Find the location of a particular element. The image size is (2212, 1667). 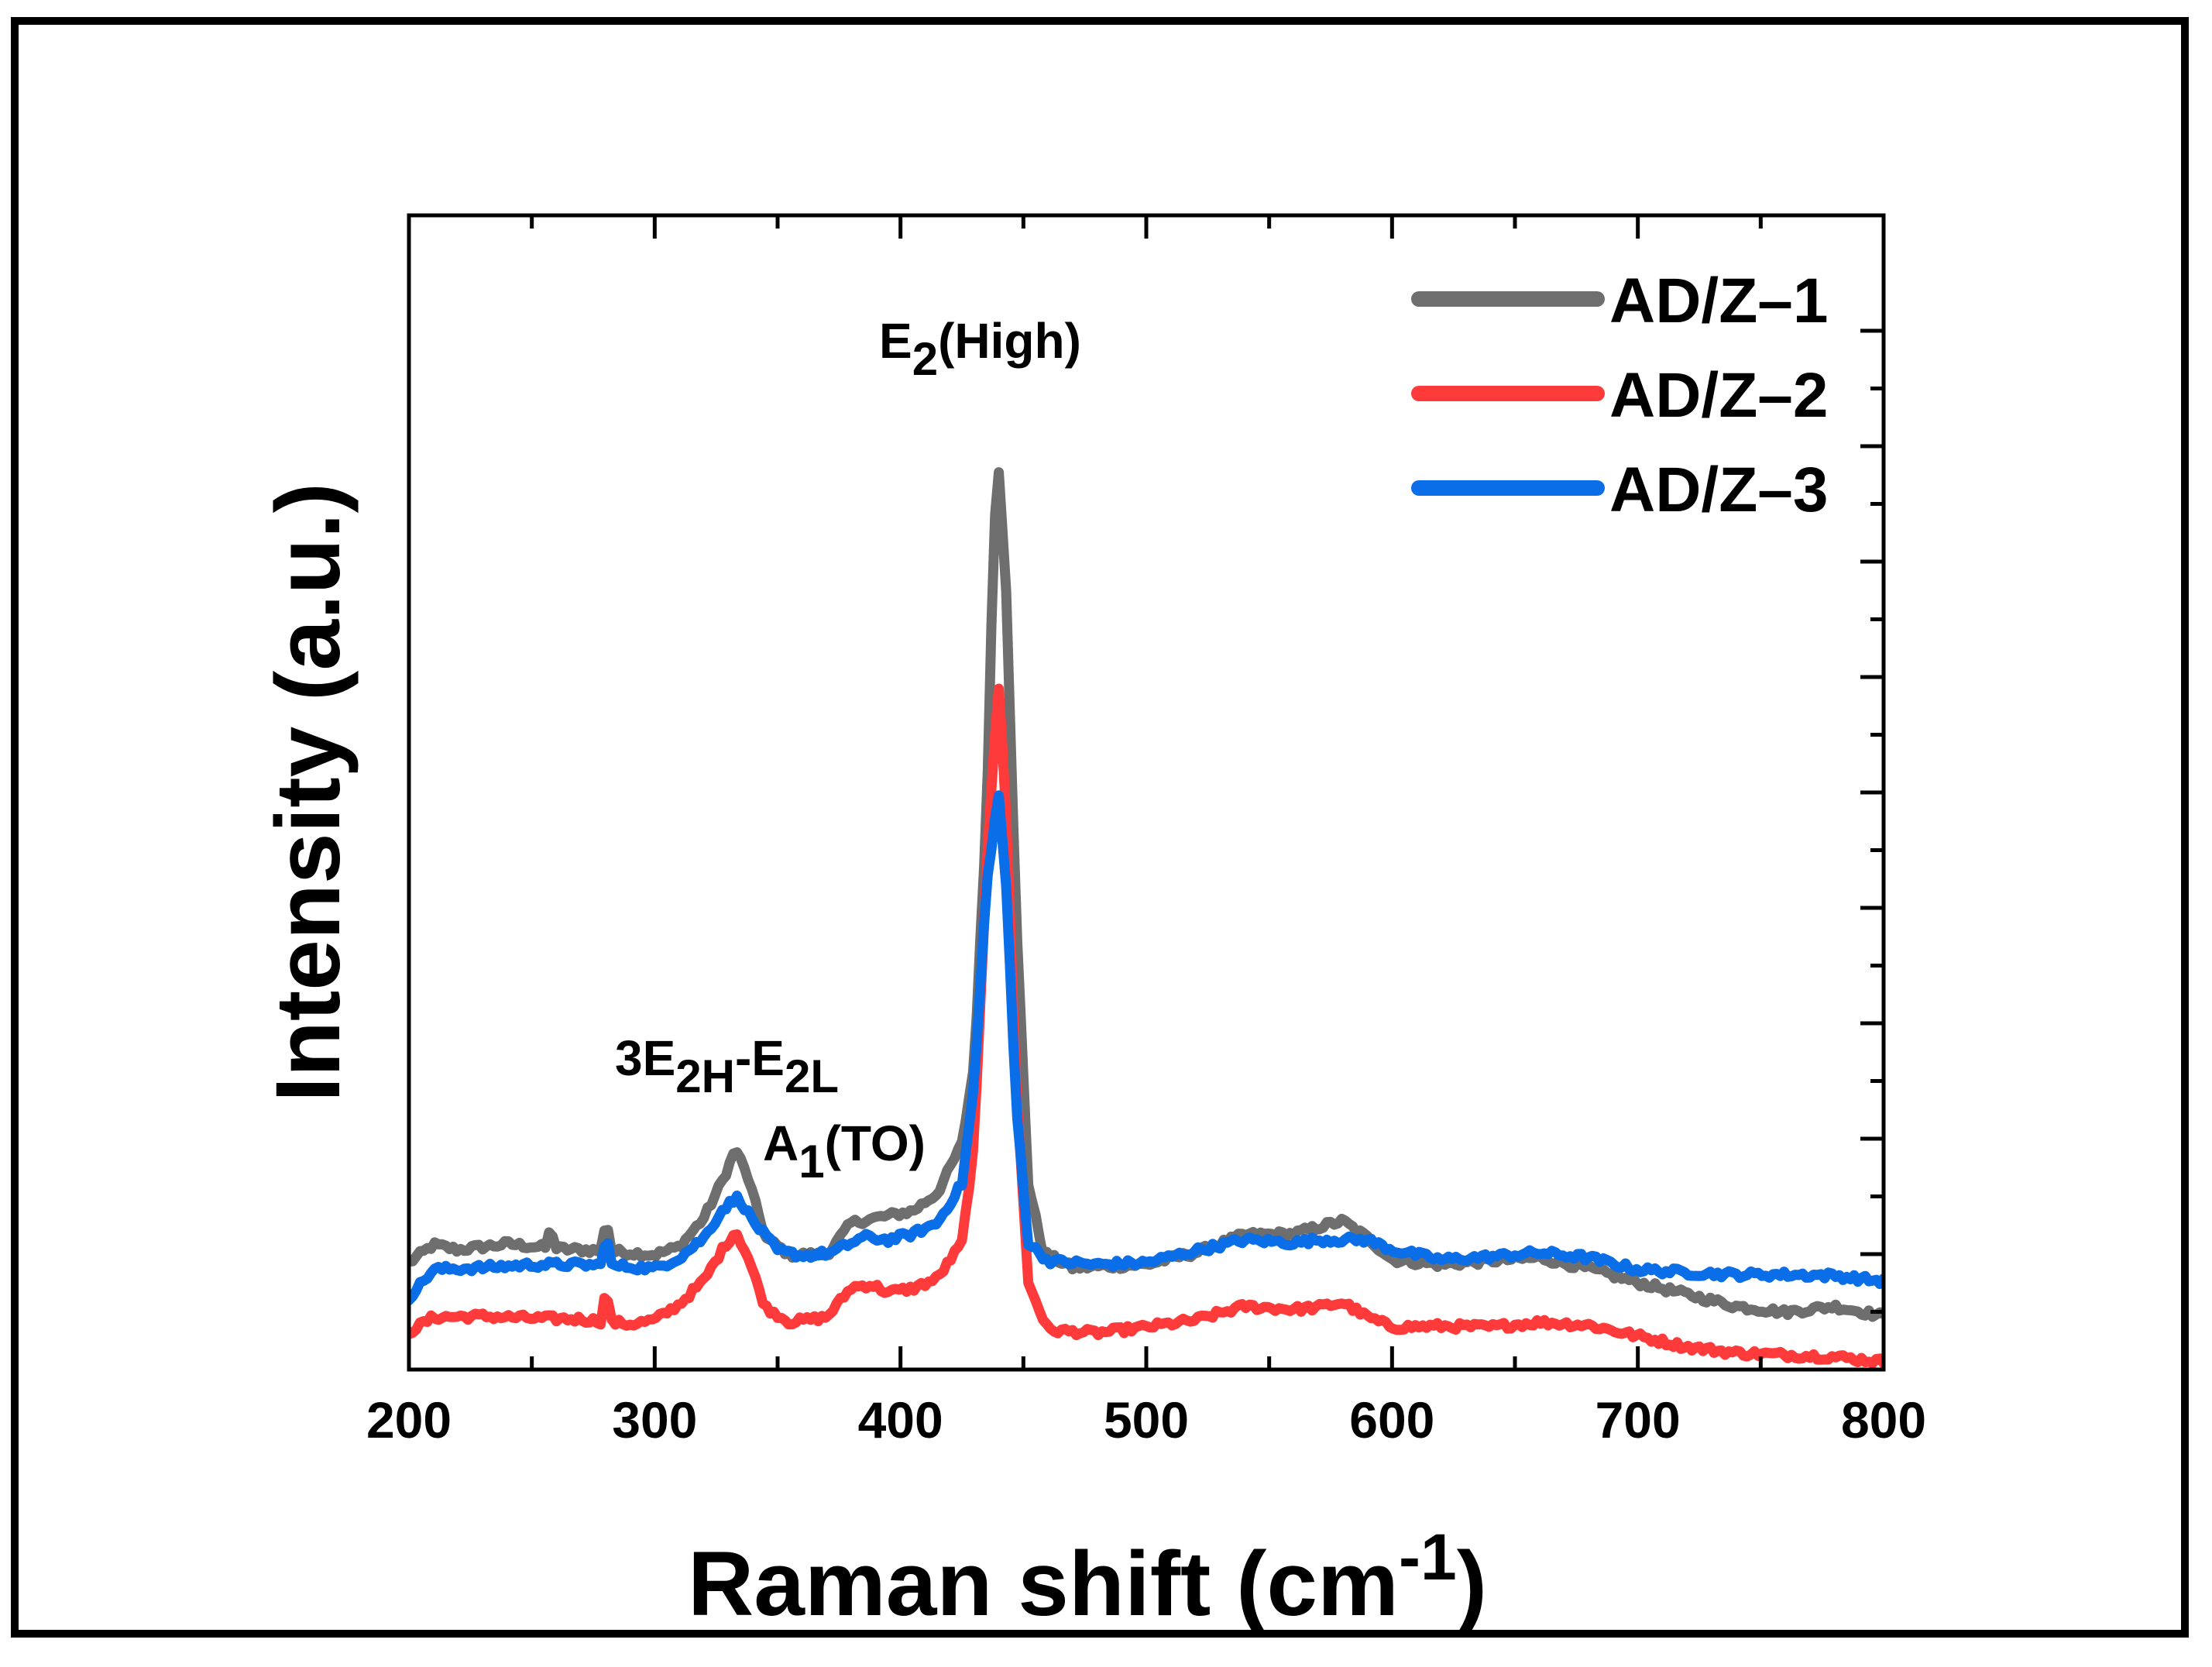

x-tick-label-600: 600 is located at coordinates (1391, 1420).